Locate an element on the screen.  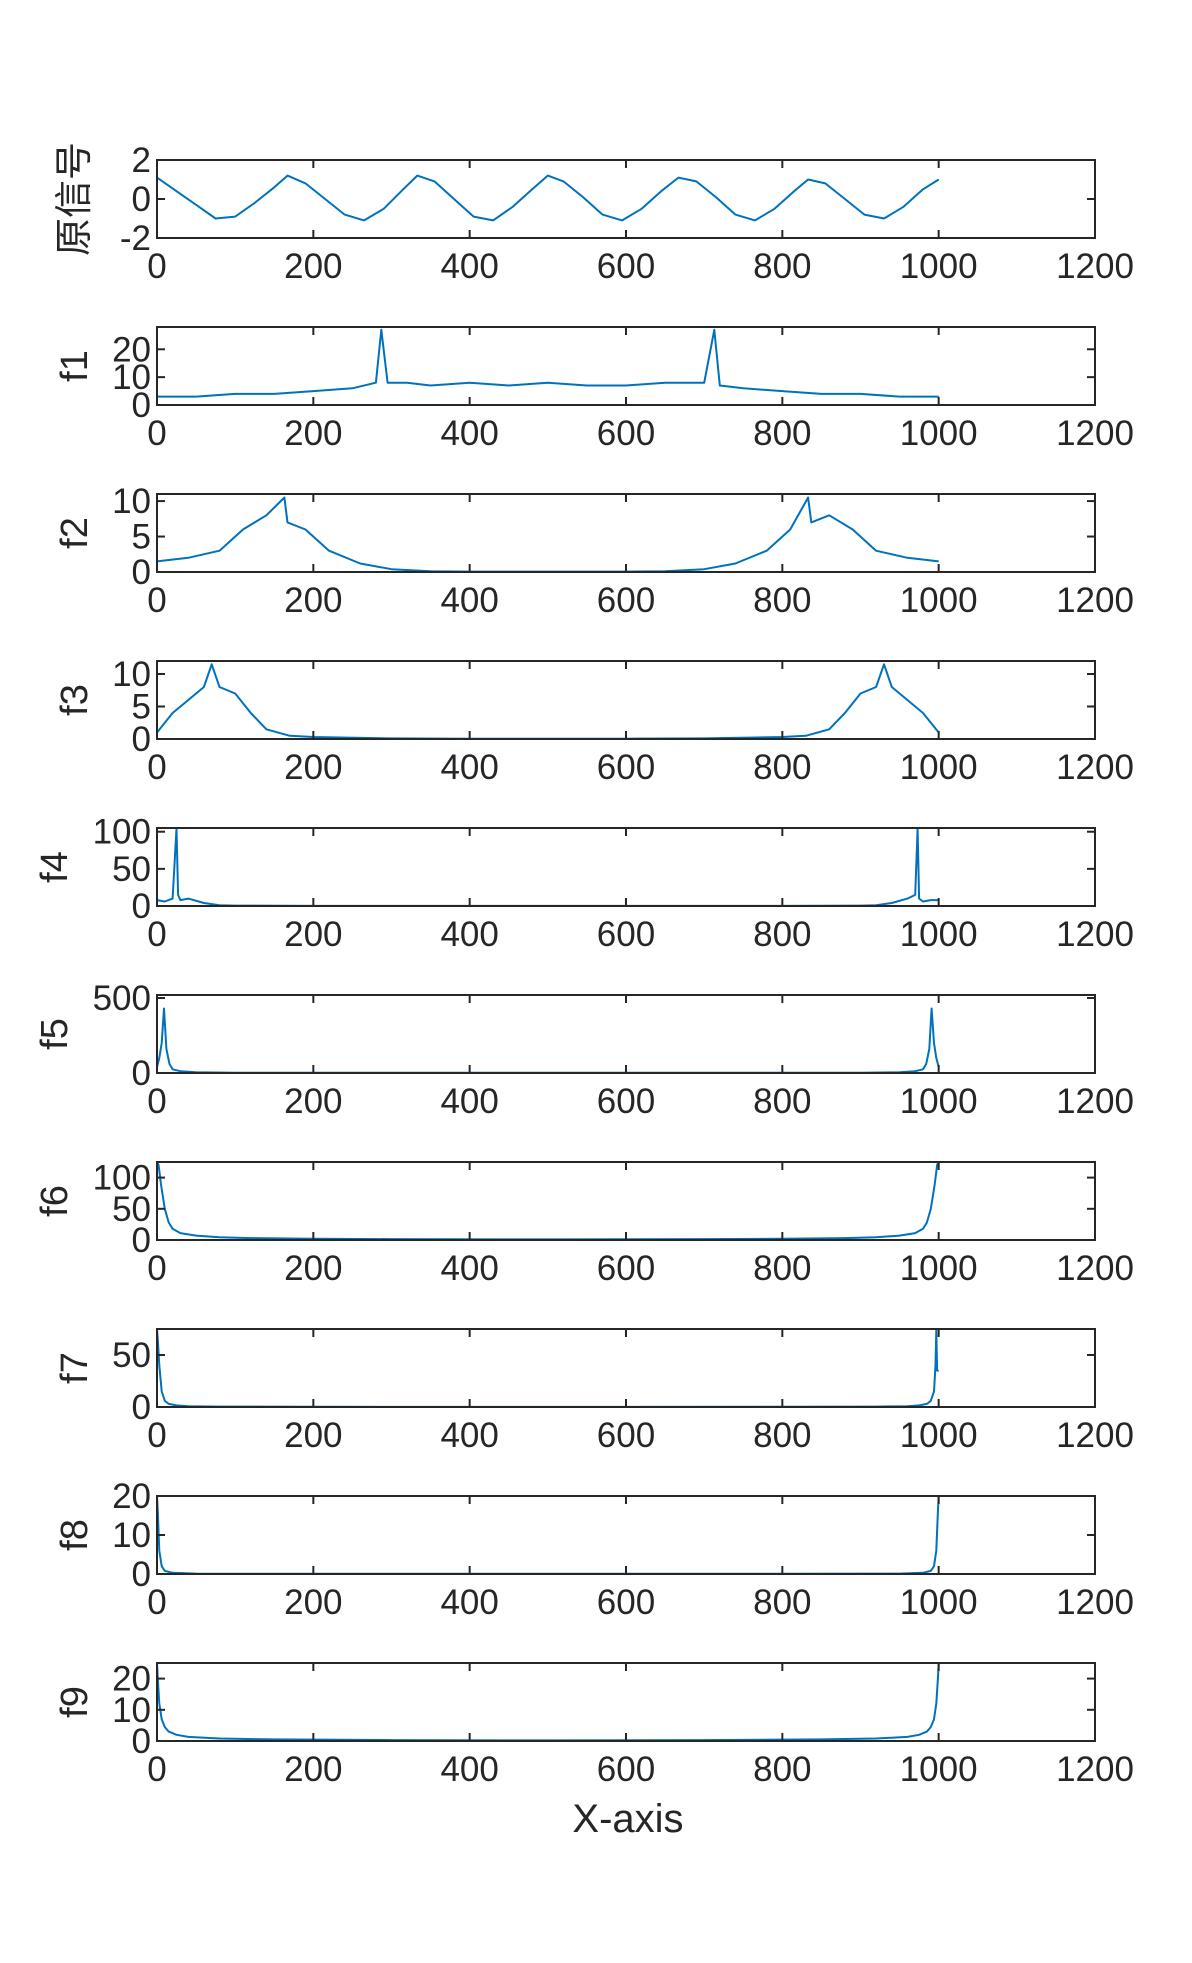
x-tick-label-7-6: 1200 is located at coordinates (1095, 1435).